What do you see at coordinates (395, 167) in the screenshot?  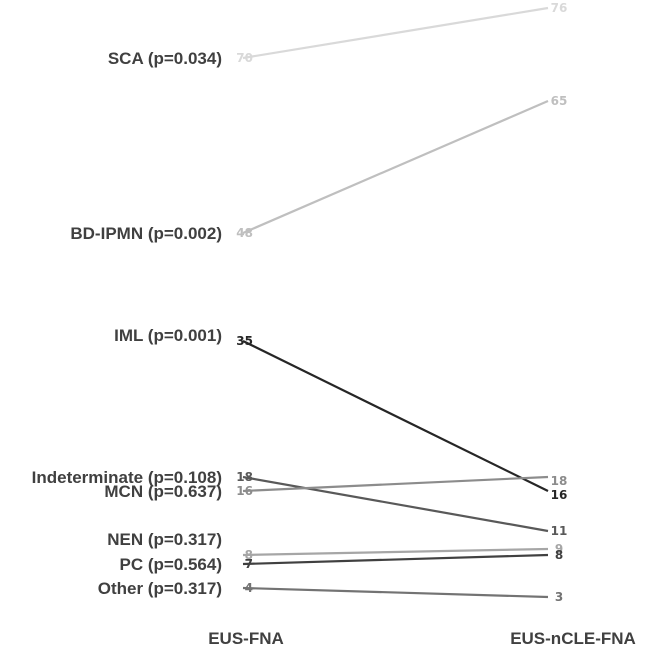 I see `series-line-bd-ipmn` at bounding box center [395, 167].